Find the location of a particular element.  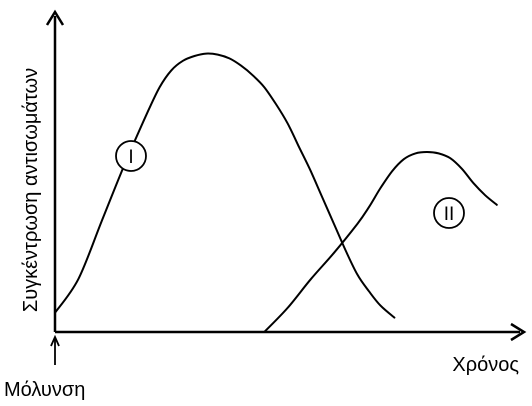

curve-label-text: Ι is located at coordinates (130, 157).